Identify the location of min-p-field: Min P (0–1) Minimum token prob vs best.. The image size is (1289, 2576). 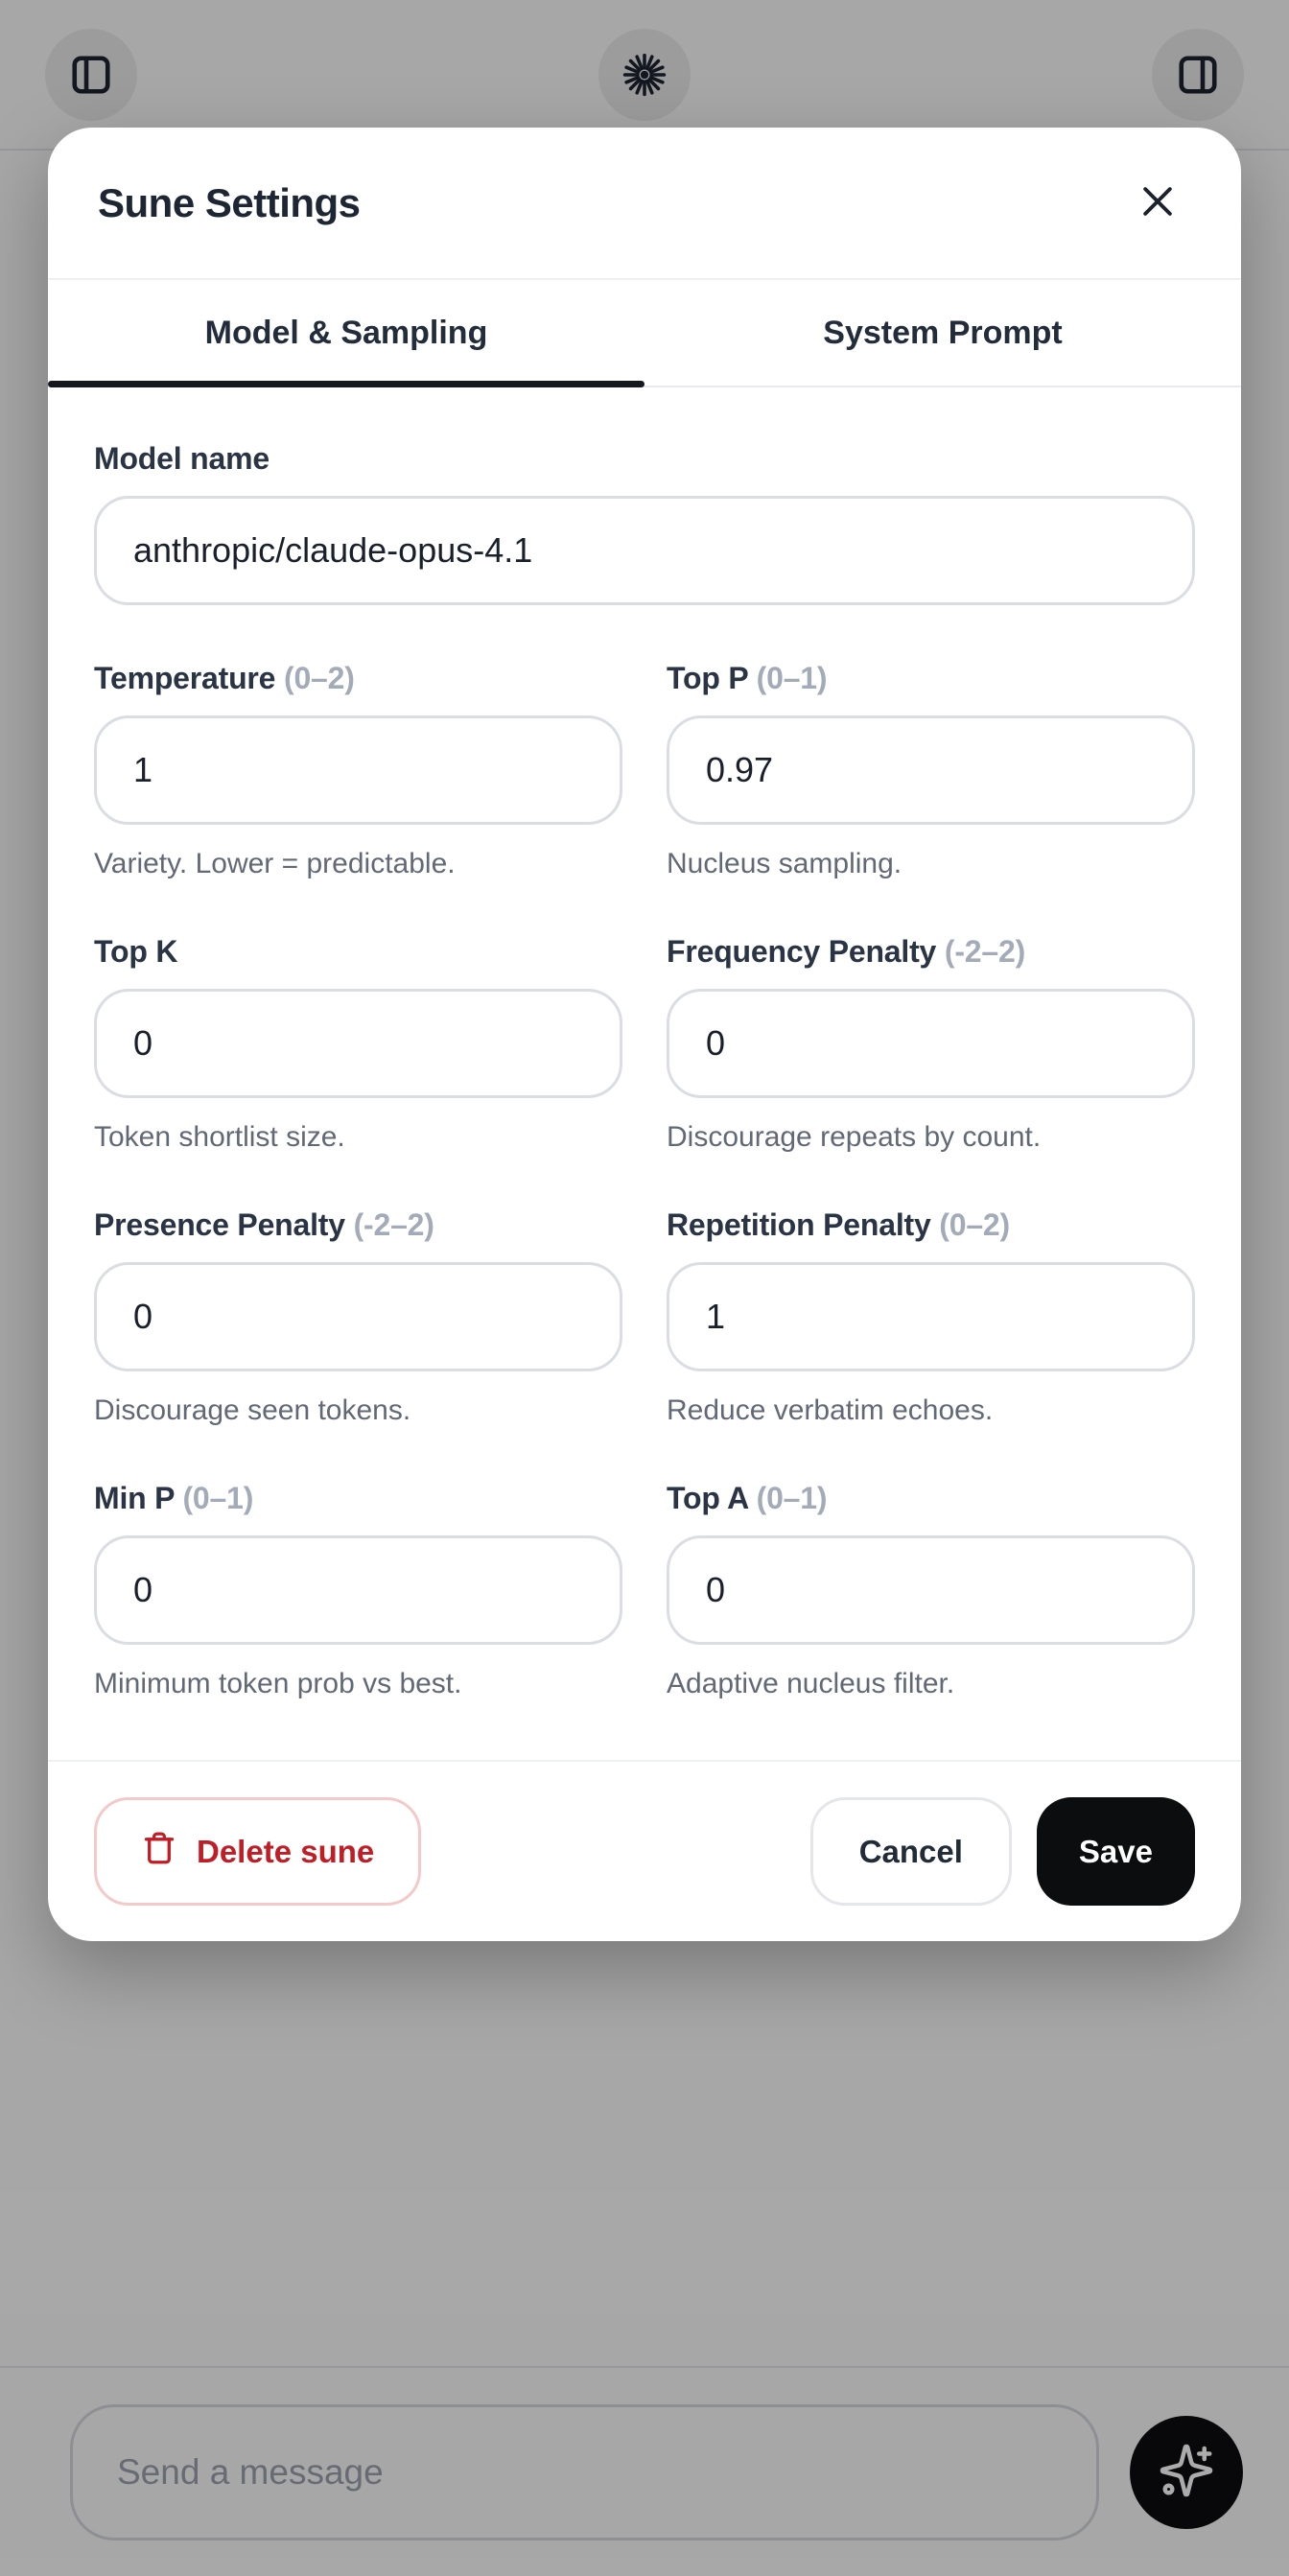
(358, 1590).